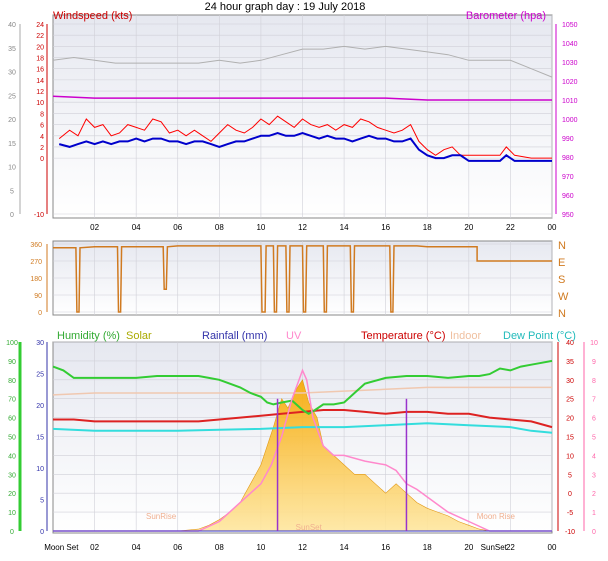  Describe the element at coordinates (40, 81) in the screenshot. I see `y-tick-label: 14` at that location.